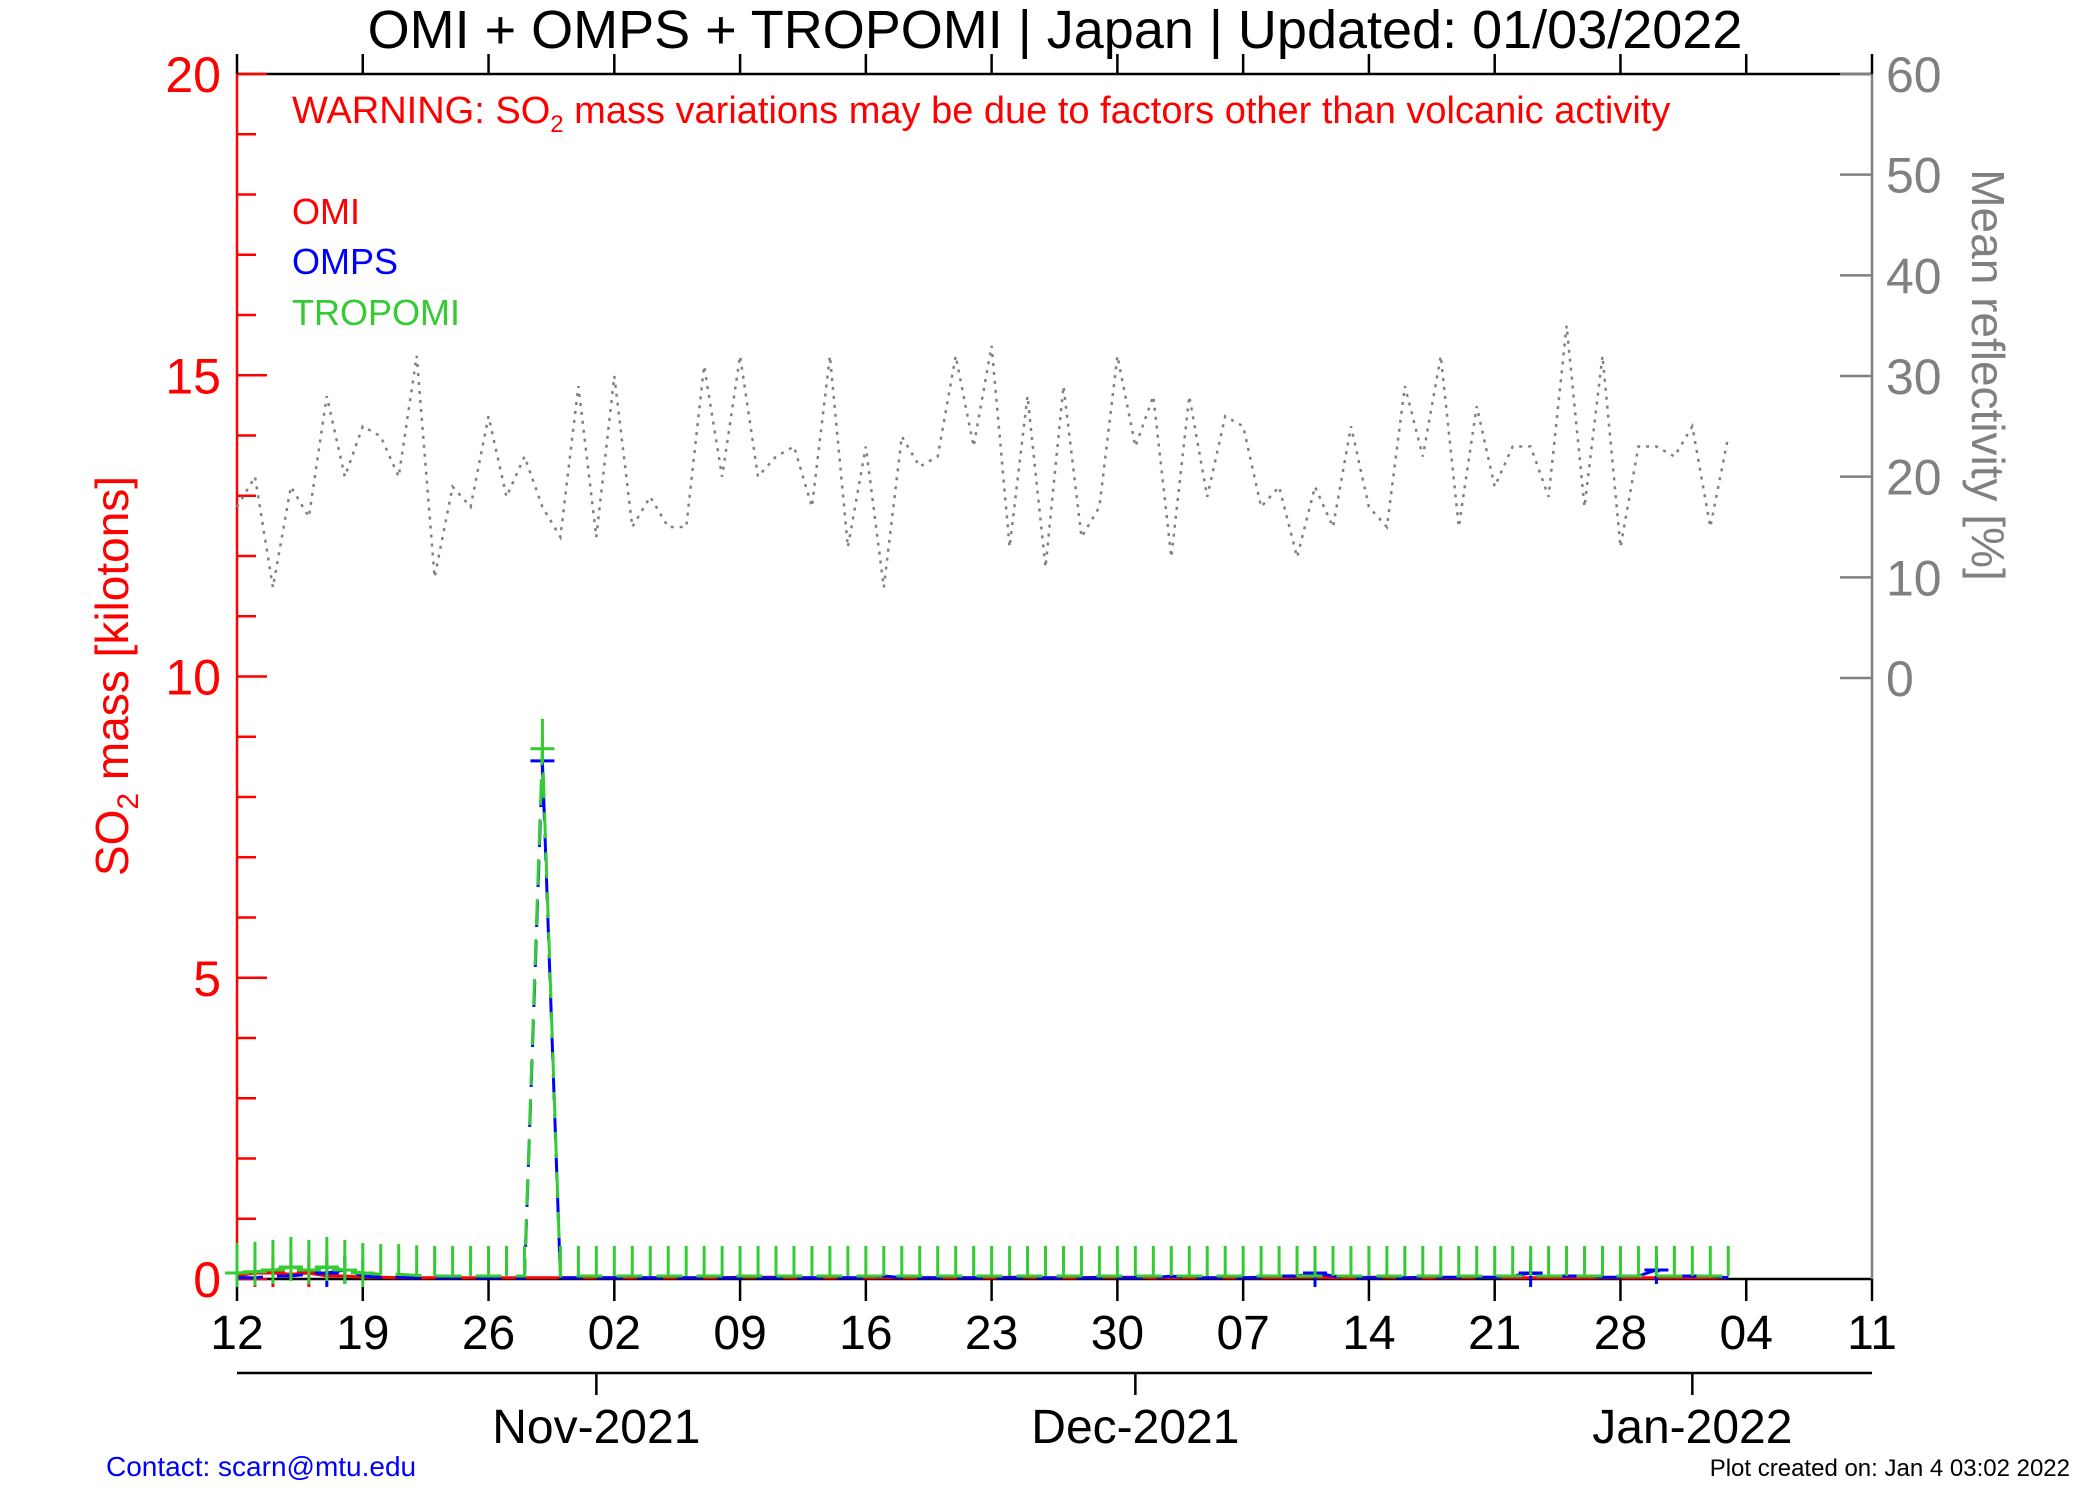 The image size is (2100, 1500). What do you see at coordinates (1914, 176) in the screenshot?
I see `y2-tick-label: 50` at bounding box center [1914, 176].